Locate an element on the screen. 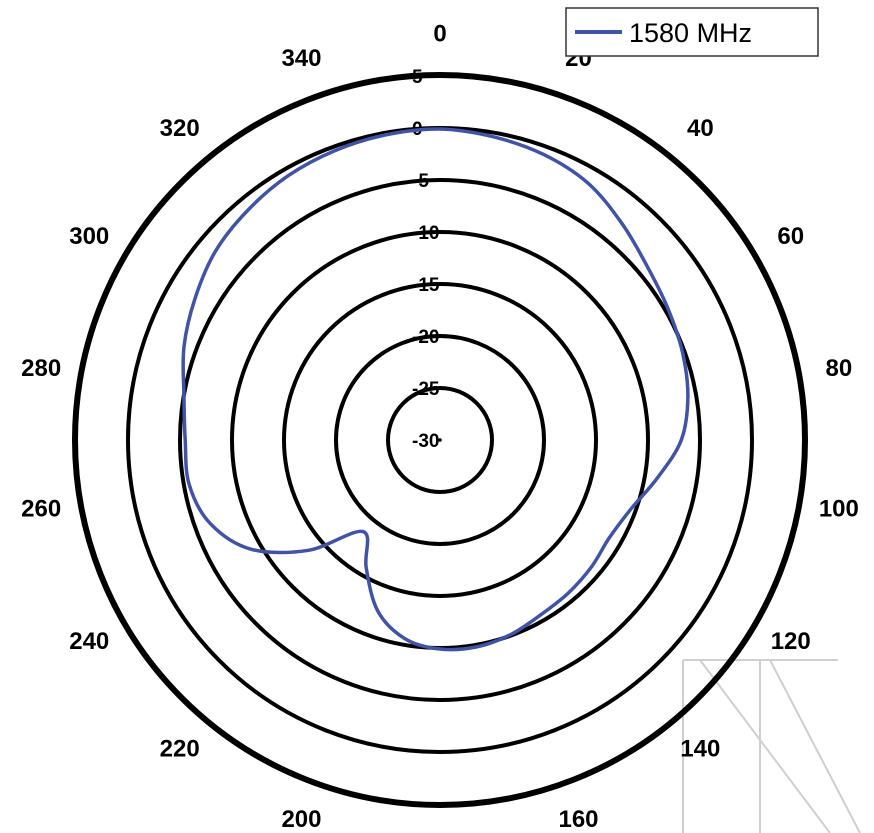 This screenshot has height=833, width=874. radial-tick-label: -25 is located at coordinates (426, 389).